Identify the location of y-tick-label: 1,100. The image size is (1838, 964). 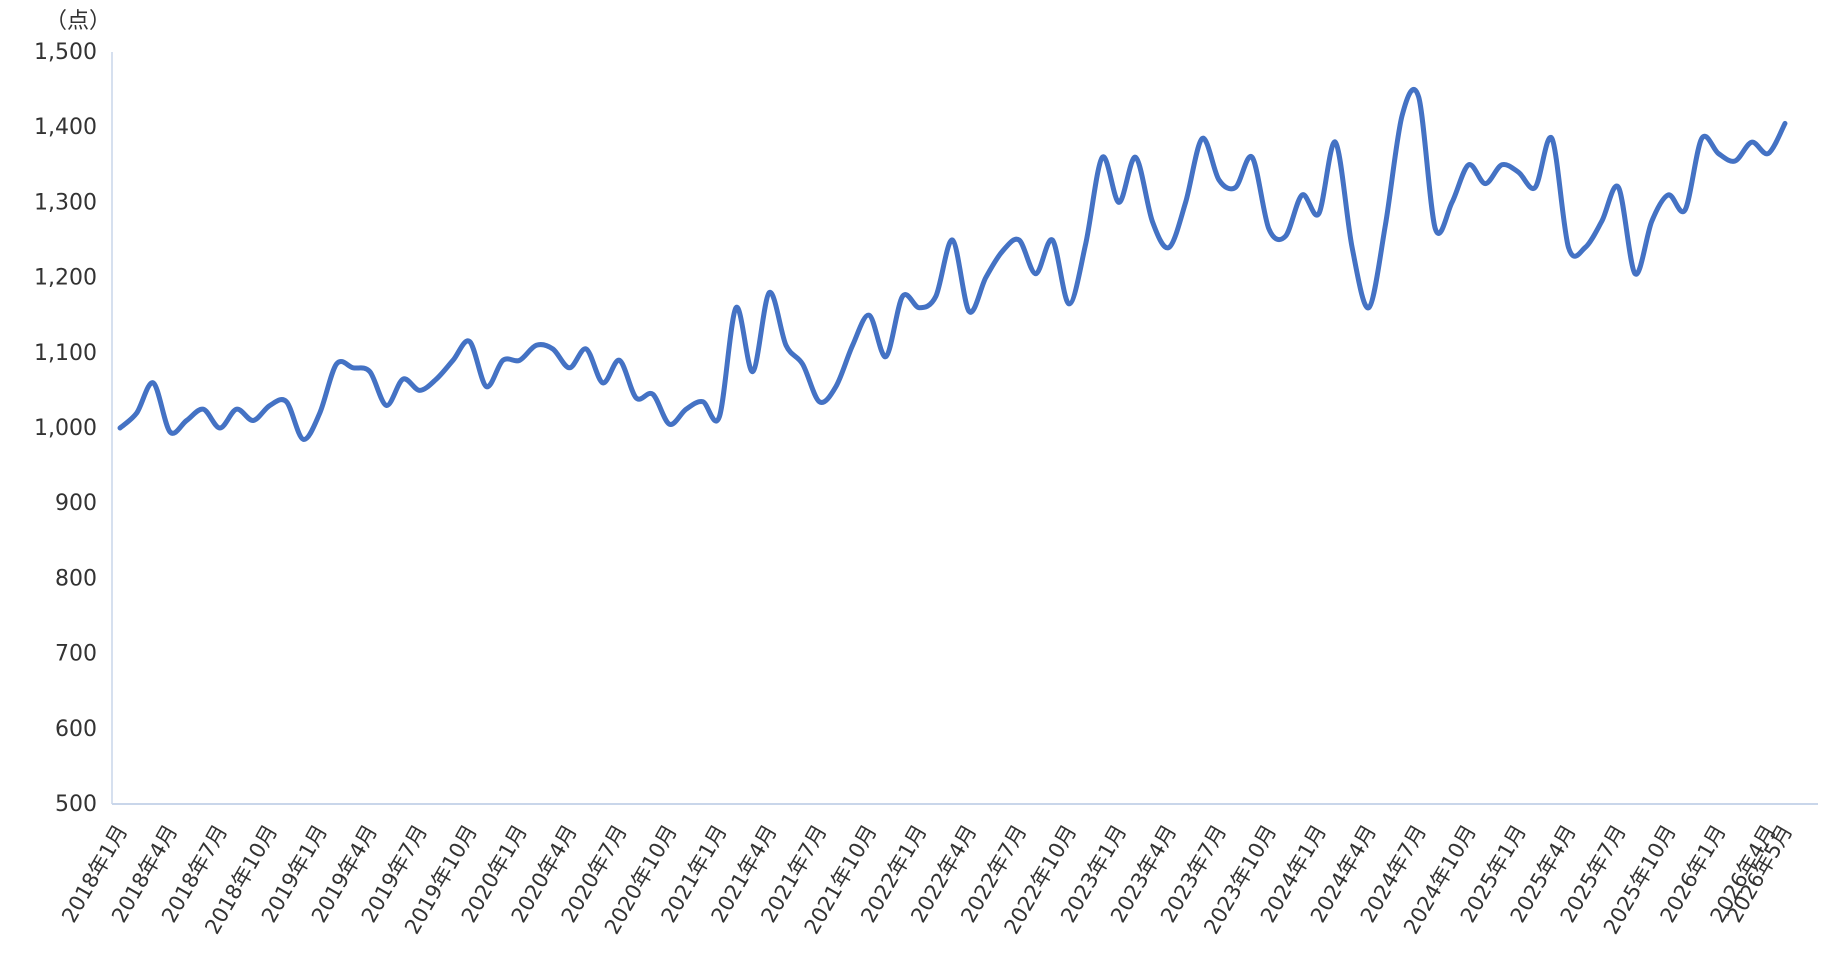
(65, 353).